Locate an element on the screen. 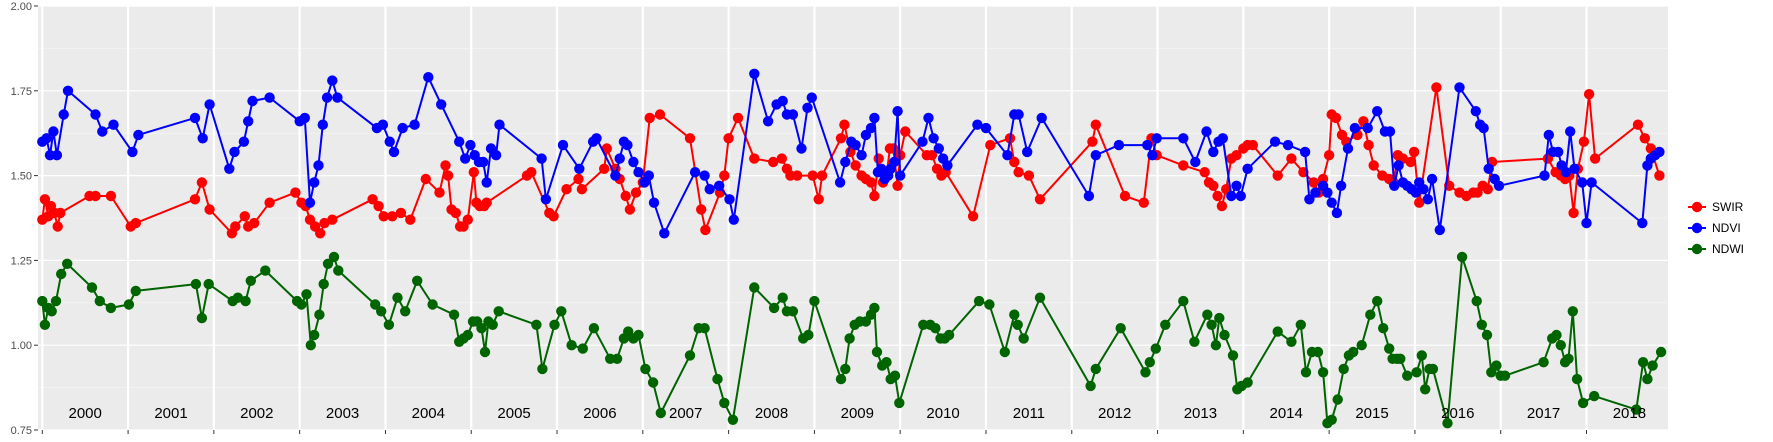  legend-key-point is located at coordinates (1697, 228).